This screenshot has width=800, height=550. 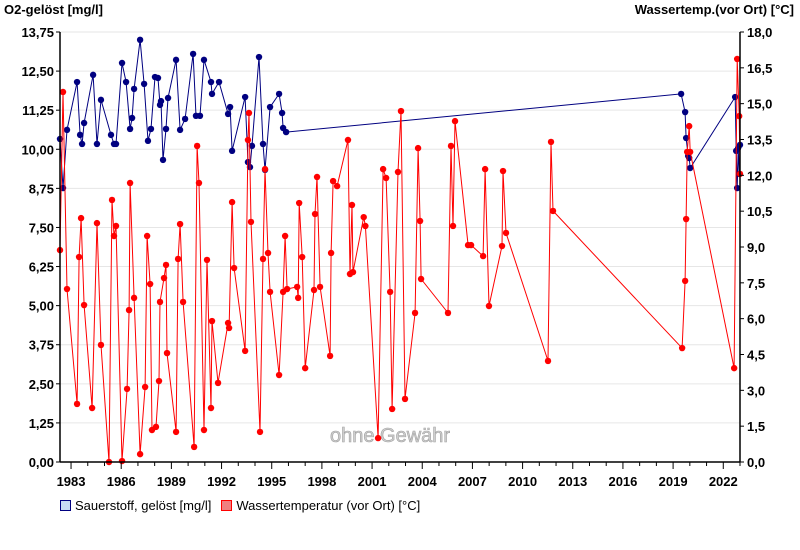 What do you see at coordinates (756, 319) in the screenshot?
I see `right-tick-label: 6,0` at bounding box center [756, 319].